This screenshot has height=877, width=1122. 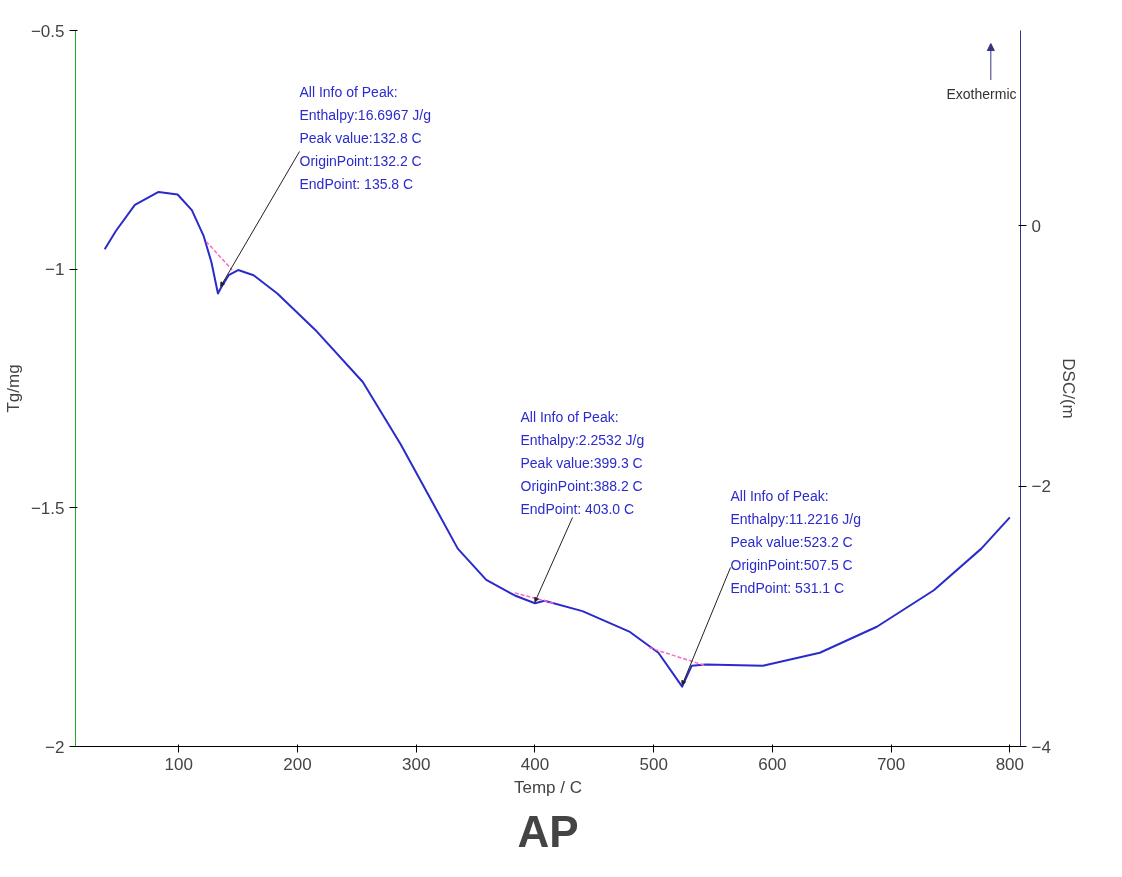 What do you see at coordinates (178, 764) in the screenshot?
I see `x-tick-label: 100` at bounding box center [178, 764].